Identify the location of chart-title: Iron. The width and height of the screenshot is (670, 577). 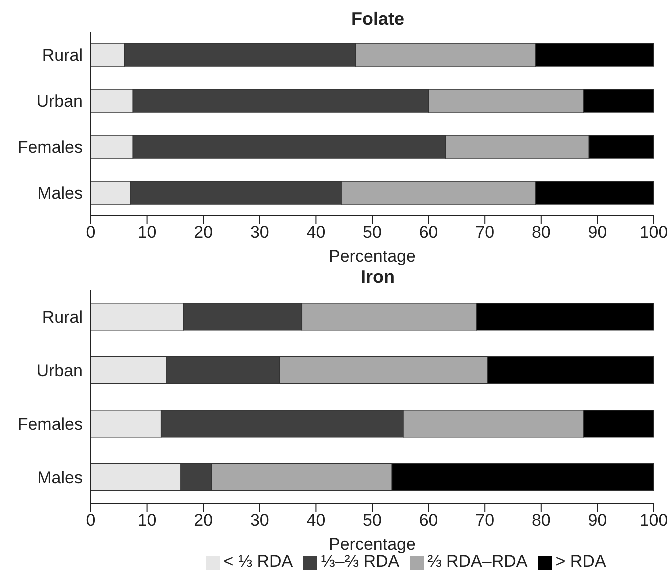
(378, 277).